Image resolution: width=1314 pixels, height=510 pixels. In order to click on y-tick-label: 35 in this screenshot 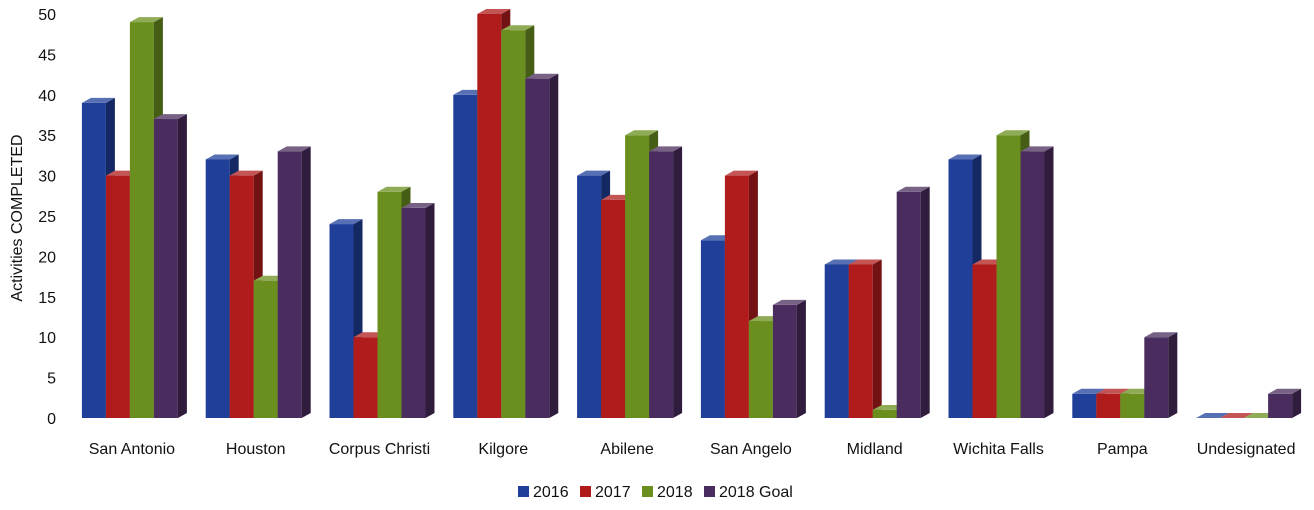, I will do `click(47, 136)`.